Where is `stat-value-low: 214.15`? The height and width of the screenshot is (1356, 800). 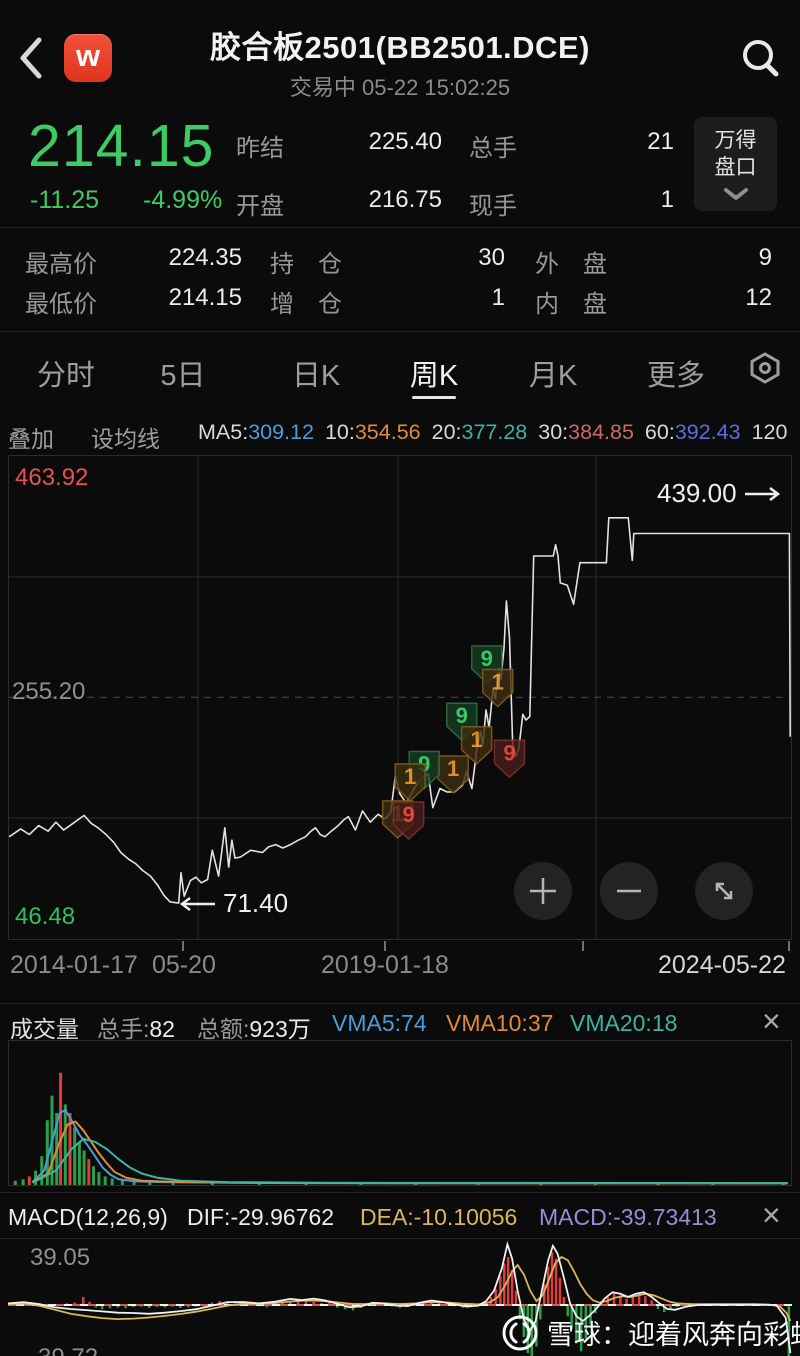
stat-value-low: 214.15 is located at coordinates (205, 297).